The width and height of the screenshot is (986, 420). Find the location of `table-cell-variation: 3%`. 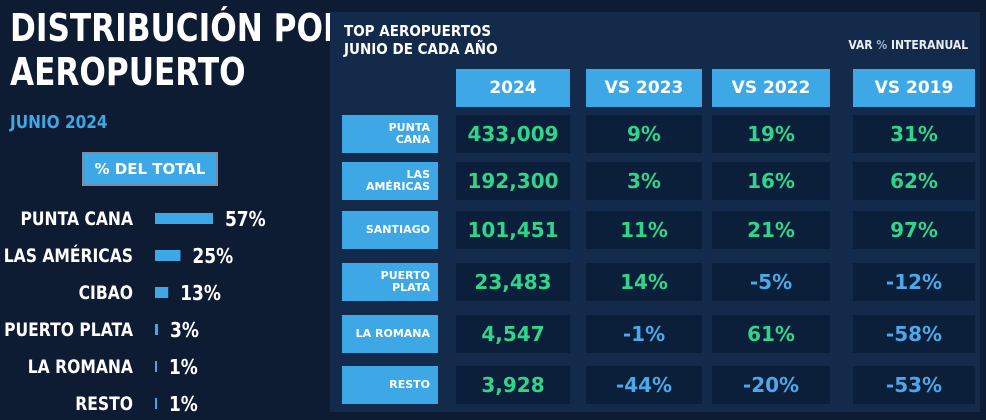

table-cell-variation: 3% is located at coordinates (644, 181).